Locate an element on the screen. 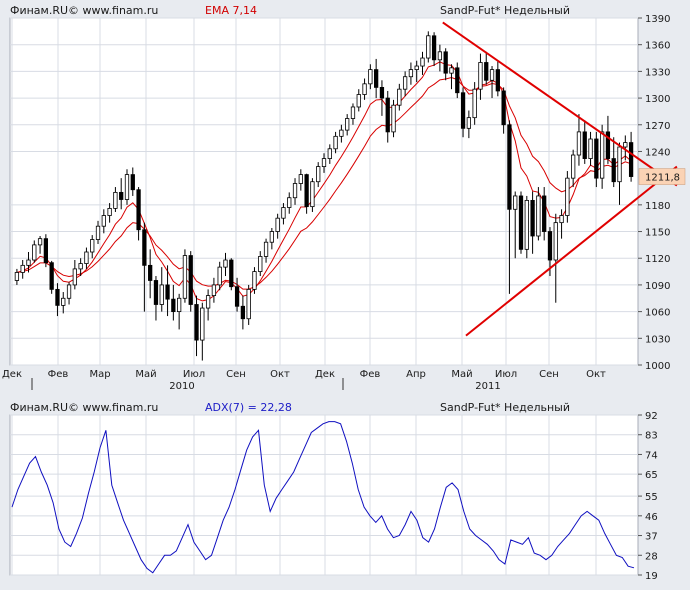  y-tick-label: 92 is located at coordinates (651, 416).